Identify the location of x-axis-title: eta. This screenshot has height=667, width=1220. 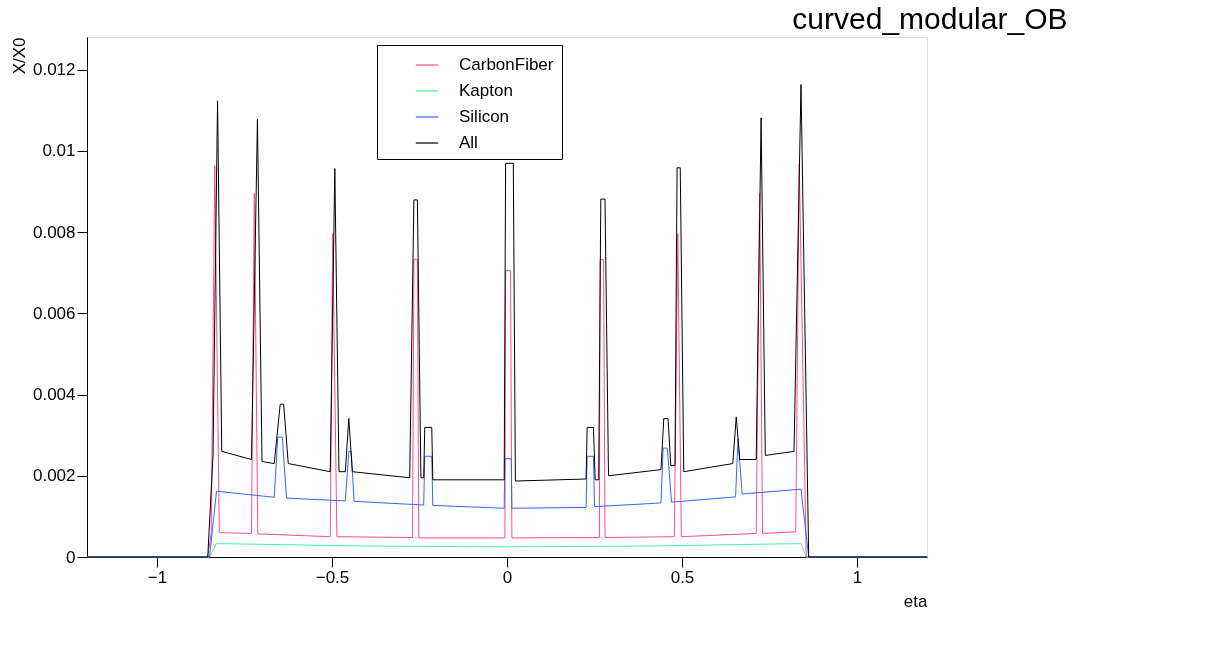
(916, 601).